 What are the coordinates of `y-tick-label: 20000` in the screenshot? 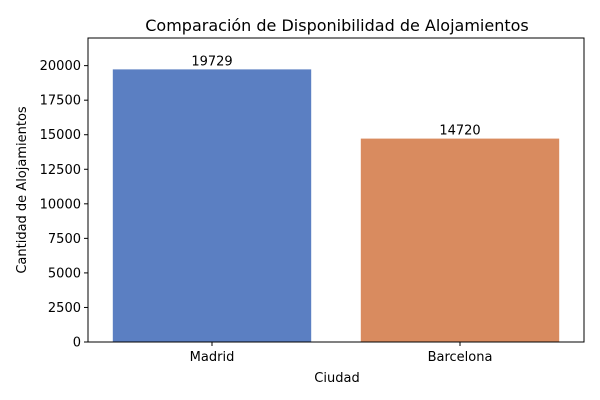 It's located at (60, 66).